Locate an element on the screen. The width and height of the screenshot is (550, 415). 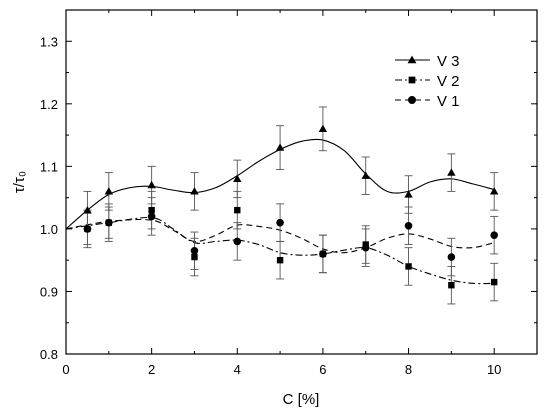
y-tick-label: 1.3 is located at coordinates (49, 41).